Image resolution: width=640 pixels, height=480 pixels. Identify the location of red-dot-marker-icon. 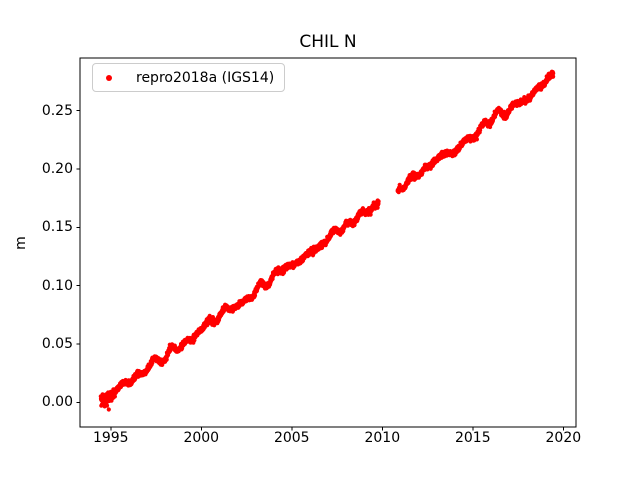
(109, 78).